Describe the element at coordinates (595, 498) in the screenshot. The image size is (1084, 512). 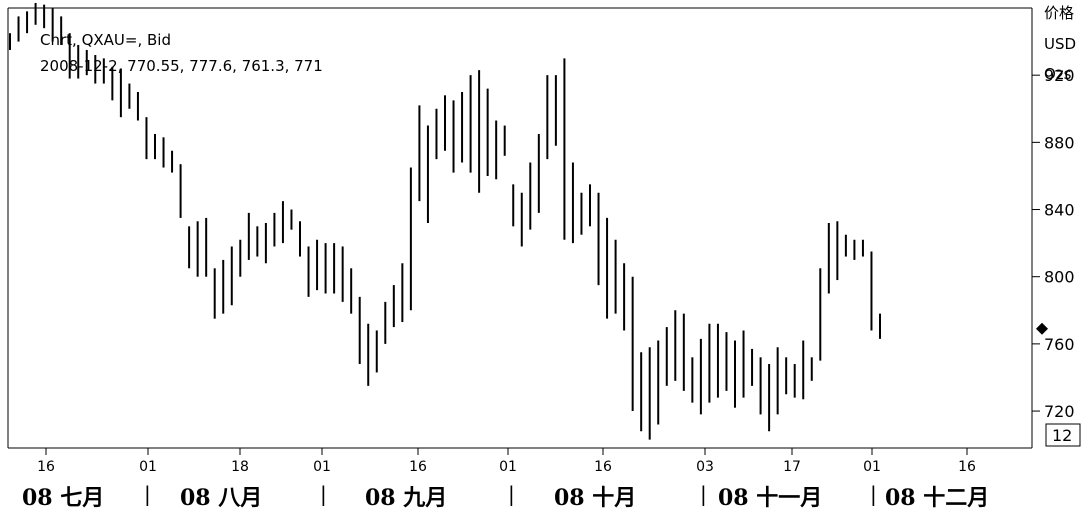
I see `month-label-oct: 08 十月` at that location.